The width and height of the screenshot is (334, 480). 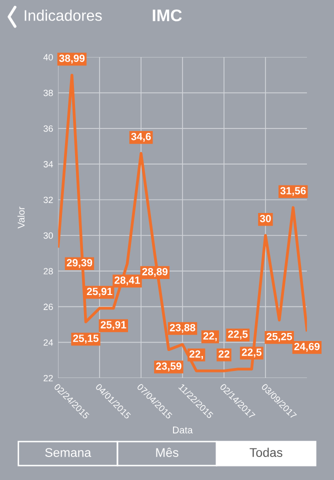 I want to click on y-tick-label: 26, so click(x=48, y=307).